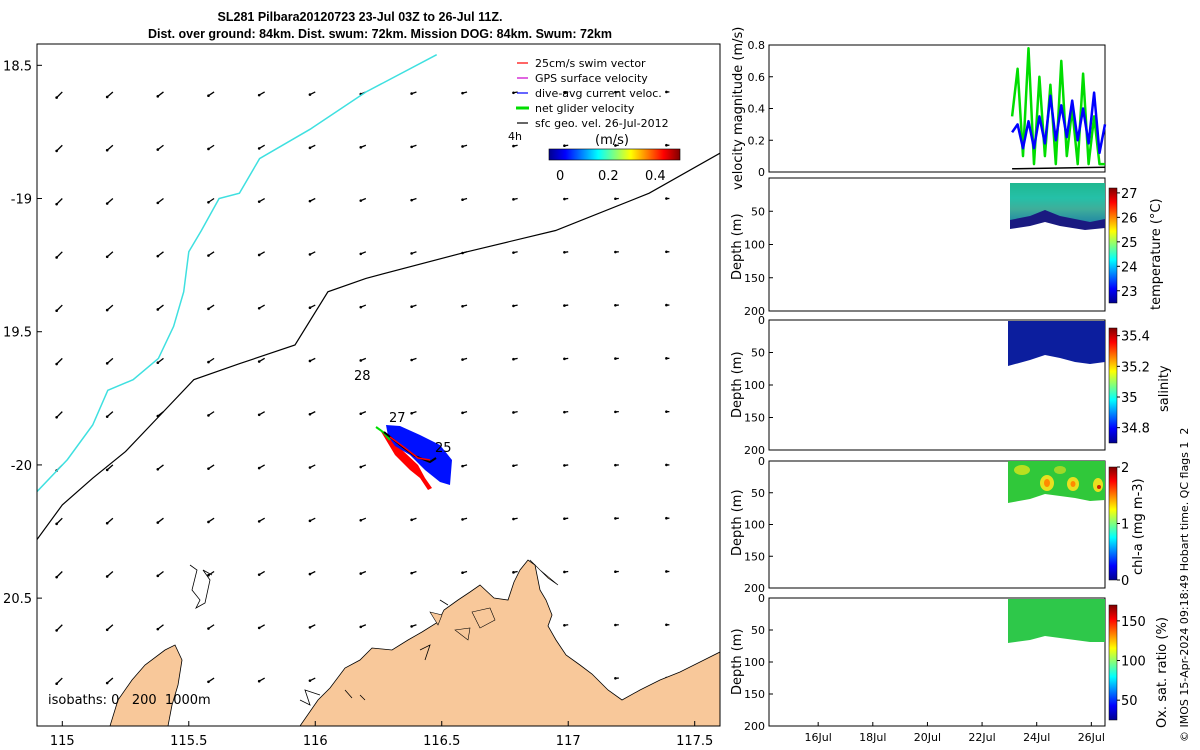 The width and height of the screenshot is (1200, 750). I want to click on colorbar-tick-label: 23, so click(1129, 292).